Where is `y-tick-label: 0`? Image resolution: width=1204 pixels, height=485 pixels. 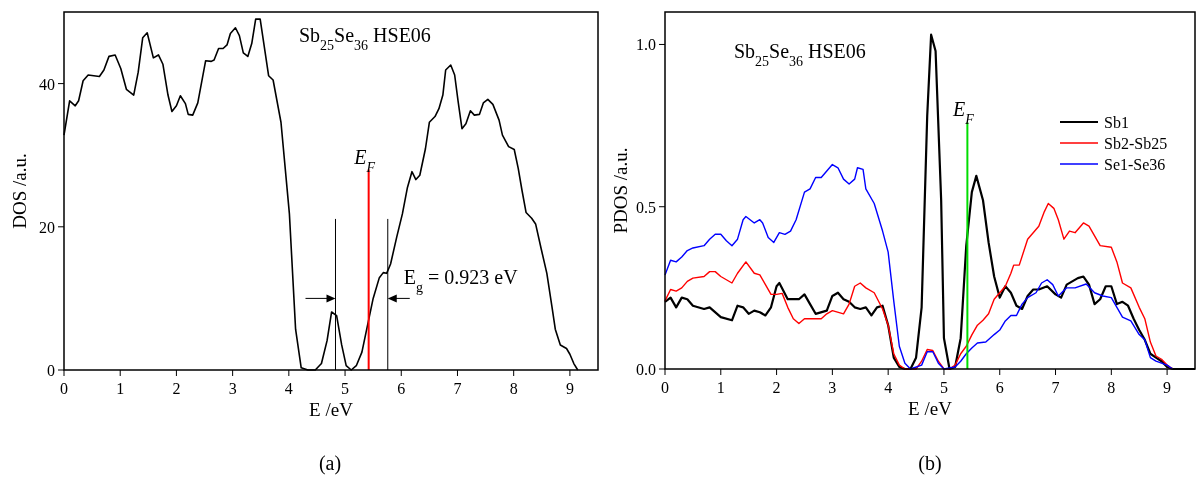 y-tick-label: 0 is located at coordinates (51, 370).